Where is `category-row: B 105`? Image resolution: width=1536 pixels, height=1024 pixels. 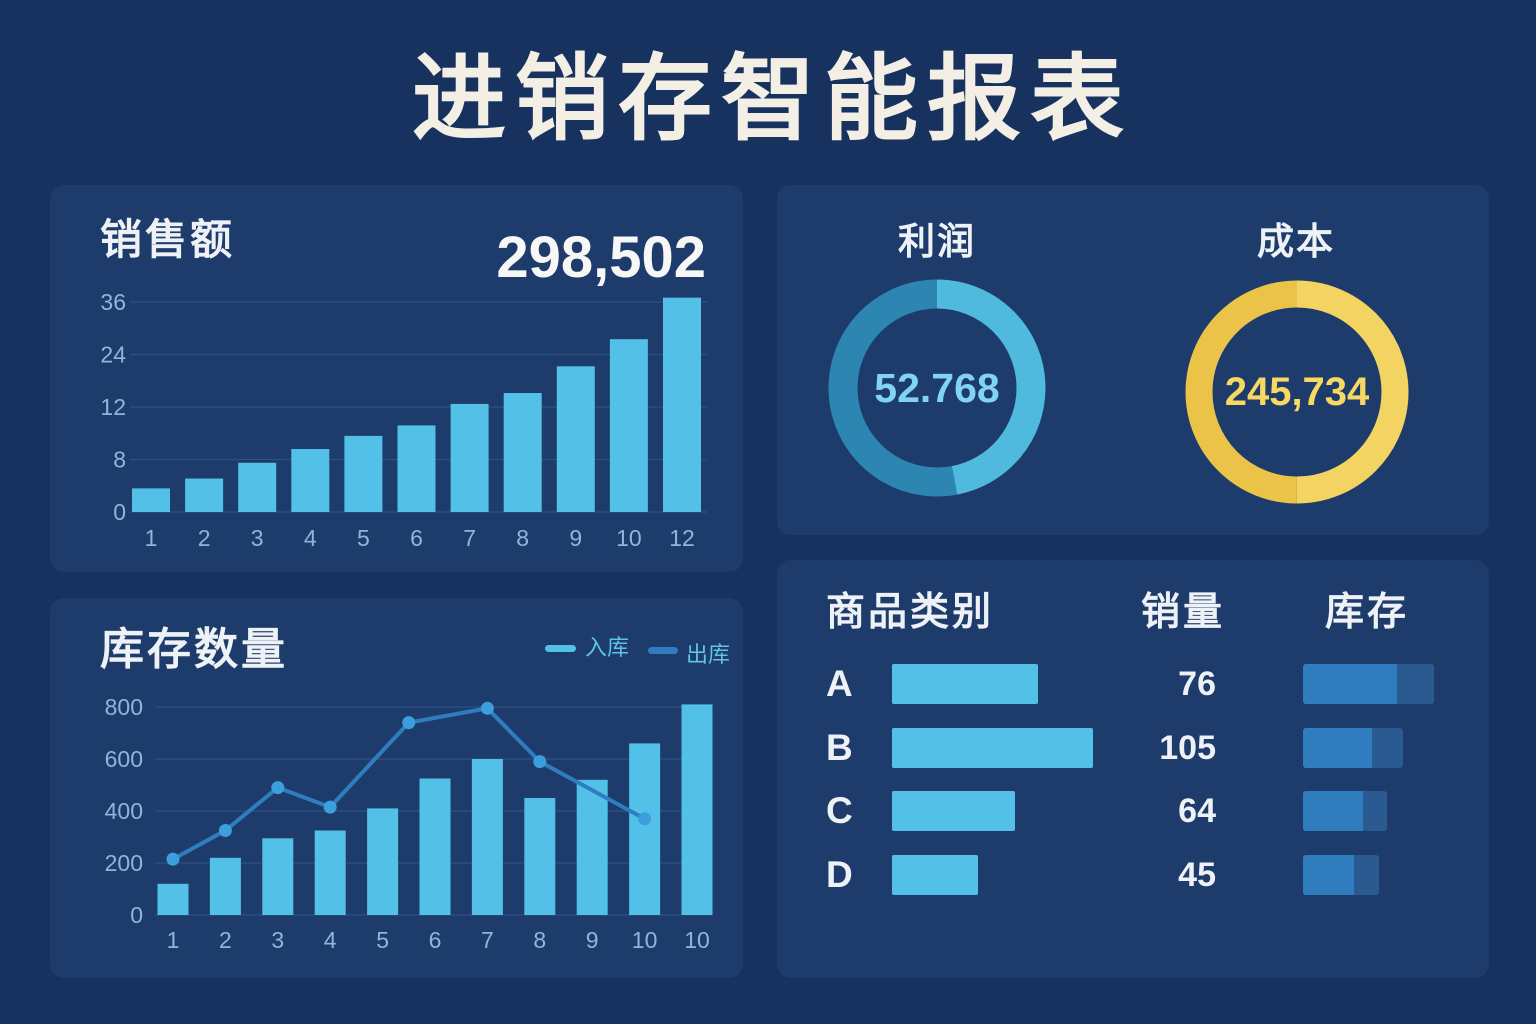 category-row: B 105 is located at coordinates (1133, 747).